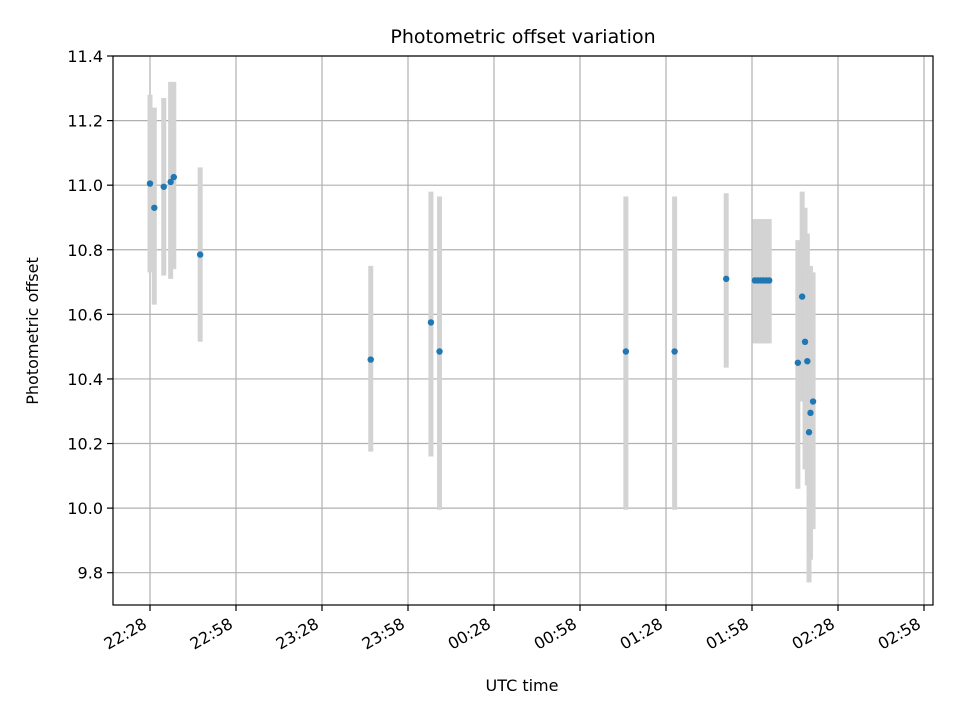 This screenshot has width=960, height=720. I want to click on chart-title: Photometric offset variation, so click(522, 37).